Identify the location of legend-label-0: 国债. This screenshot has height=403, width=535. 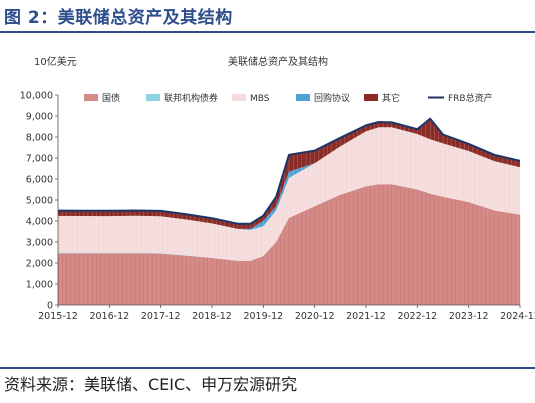
(111, 98).